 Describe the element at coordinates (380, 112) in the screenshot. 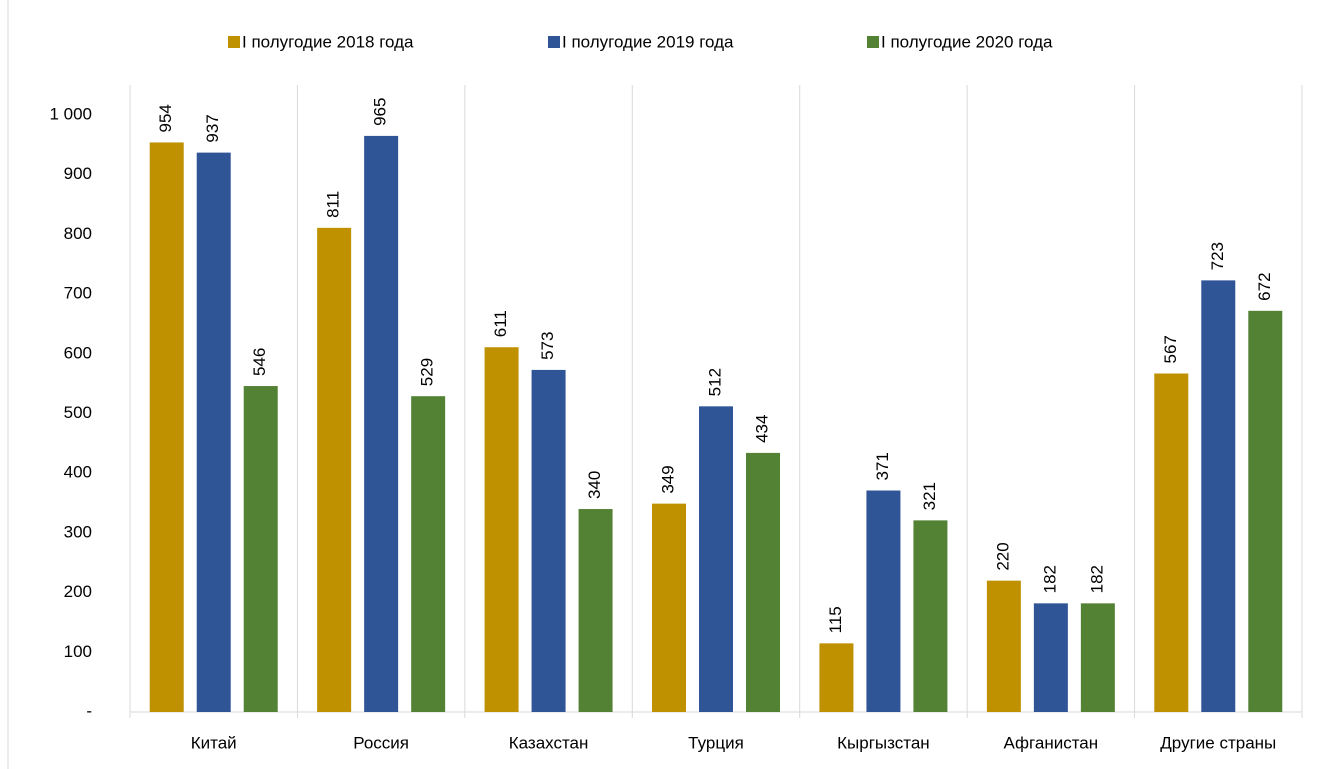

I see `value-label: 965` at that location.